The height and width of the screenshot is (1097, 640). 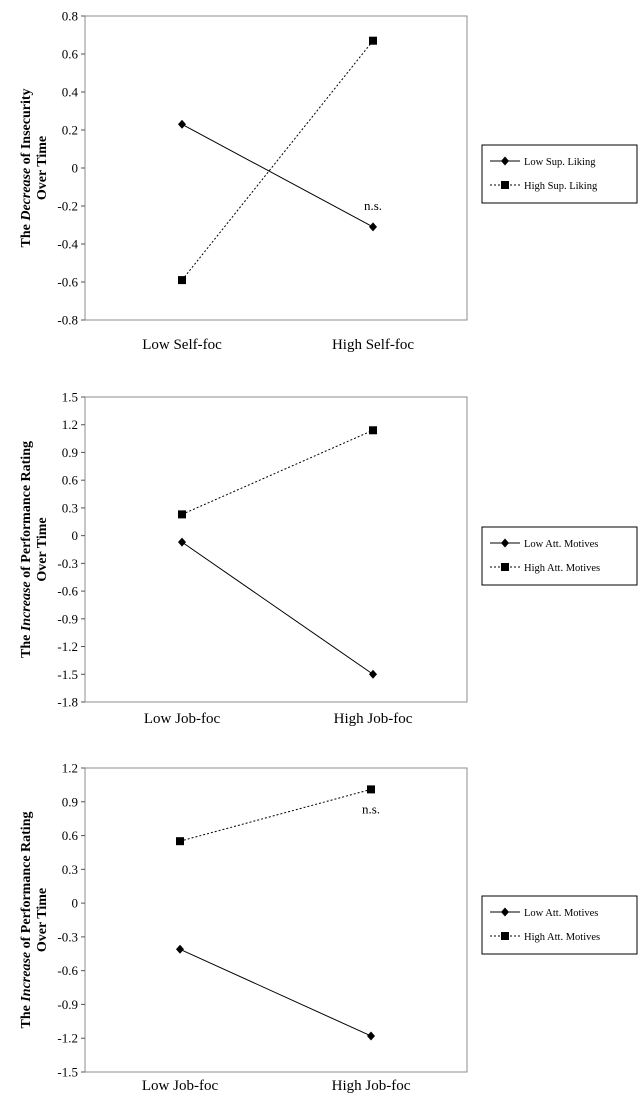 What do you see at coordinates (26, 167) in the screenshot?
I see `y-axis-label: The Decrease of Insecurity` at bounding box center [26, 167].